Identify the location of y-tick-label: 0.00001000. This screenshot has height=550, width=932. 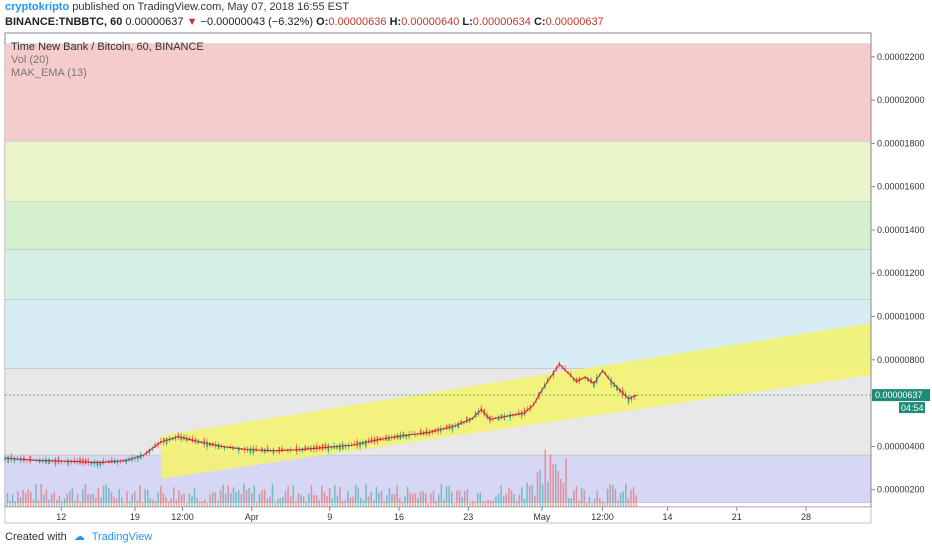
(901, 317).